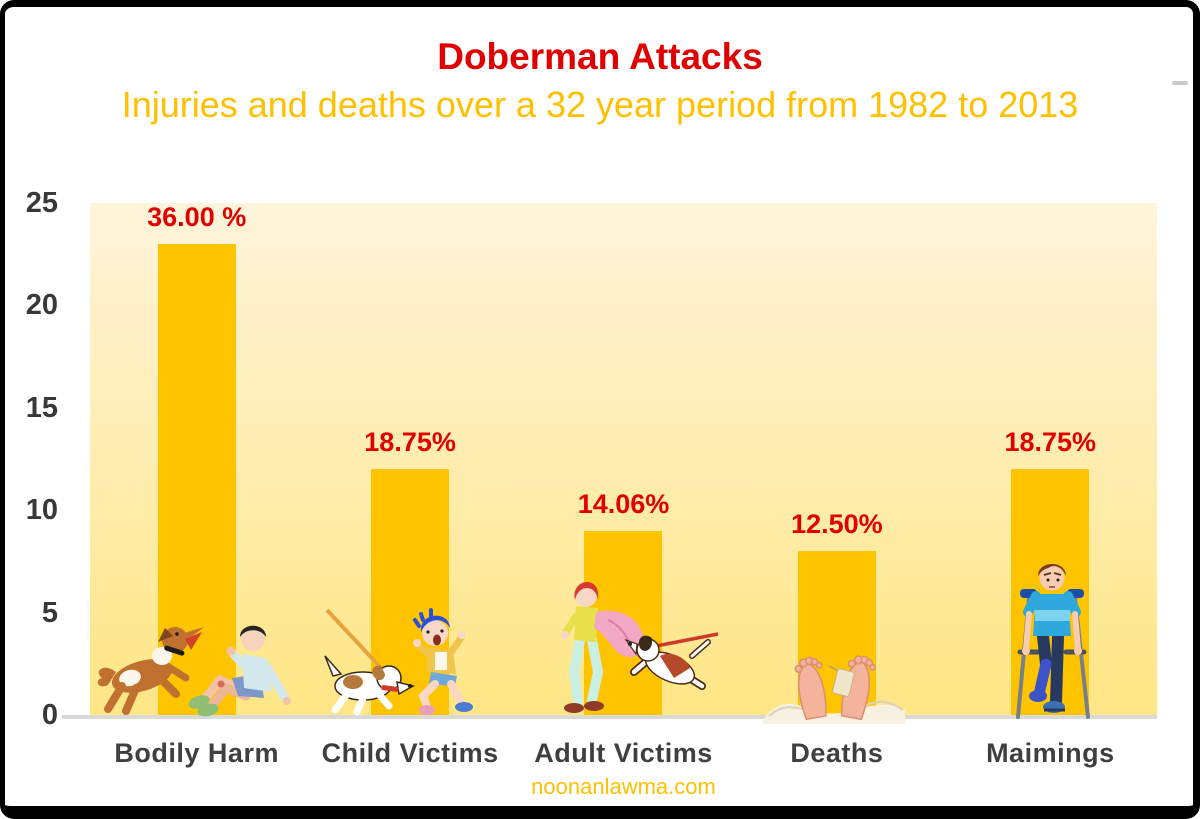  What do you see at coordinates (1050, 753) in the screenshot?
I see `category-label-maimings: Maimings` at bounding box center [1050, 753].